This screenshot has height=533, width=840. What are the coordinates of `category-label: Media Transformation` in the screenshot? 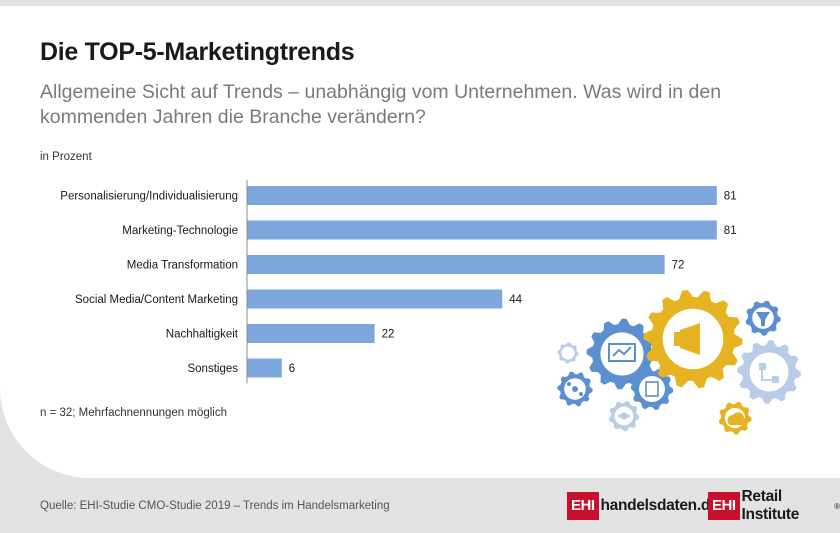 It's located at (182, 266).